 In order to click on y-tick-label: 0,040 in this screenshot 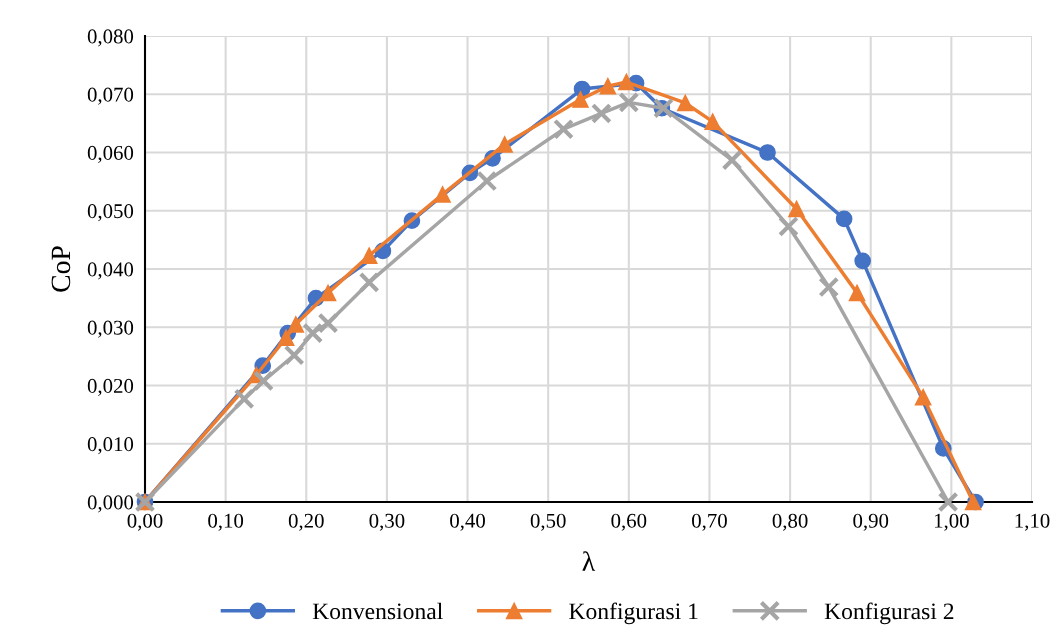, I will do `click(110, 271)`.